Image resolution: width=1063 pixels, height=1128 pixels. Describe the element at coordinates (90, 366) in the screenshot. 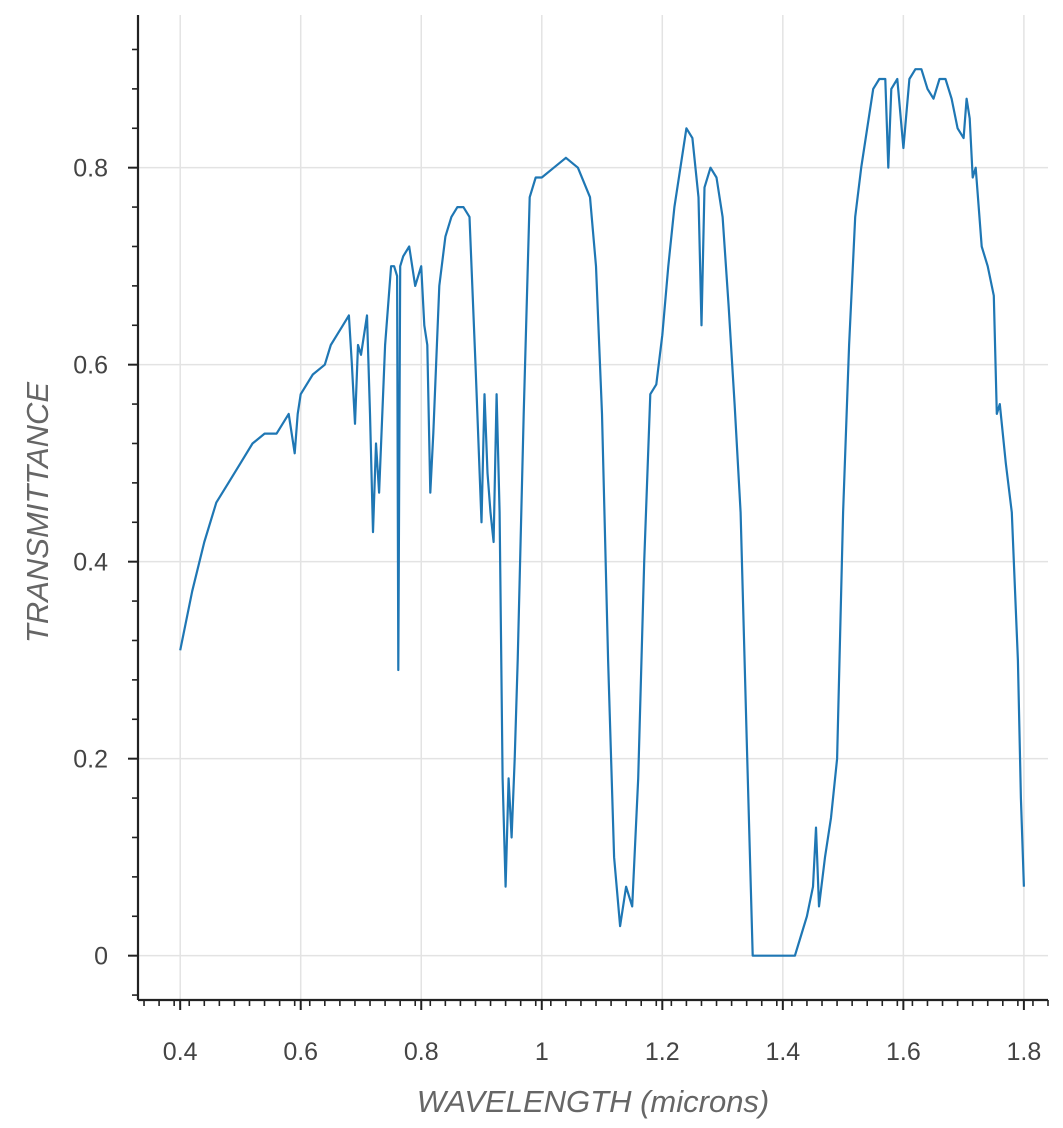

I see `y-tick-label: 0.6` at that location.